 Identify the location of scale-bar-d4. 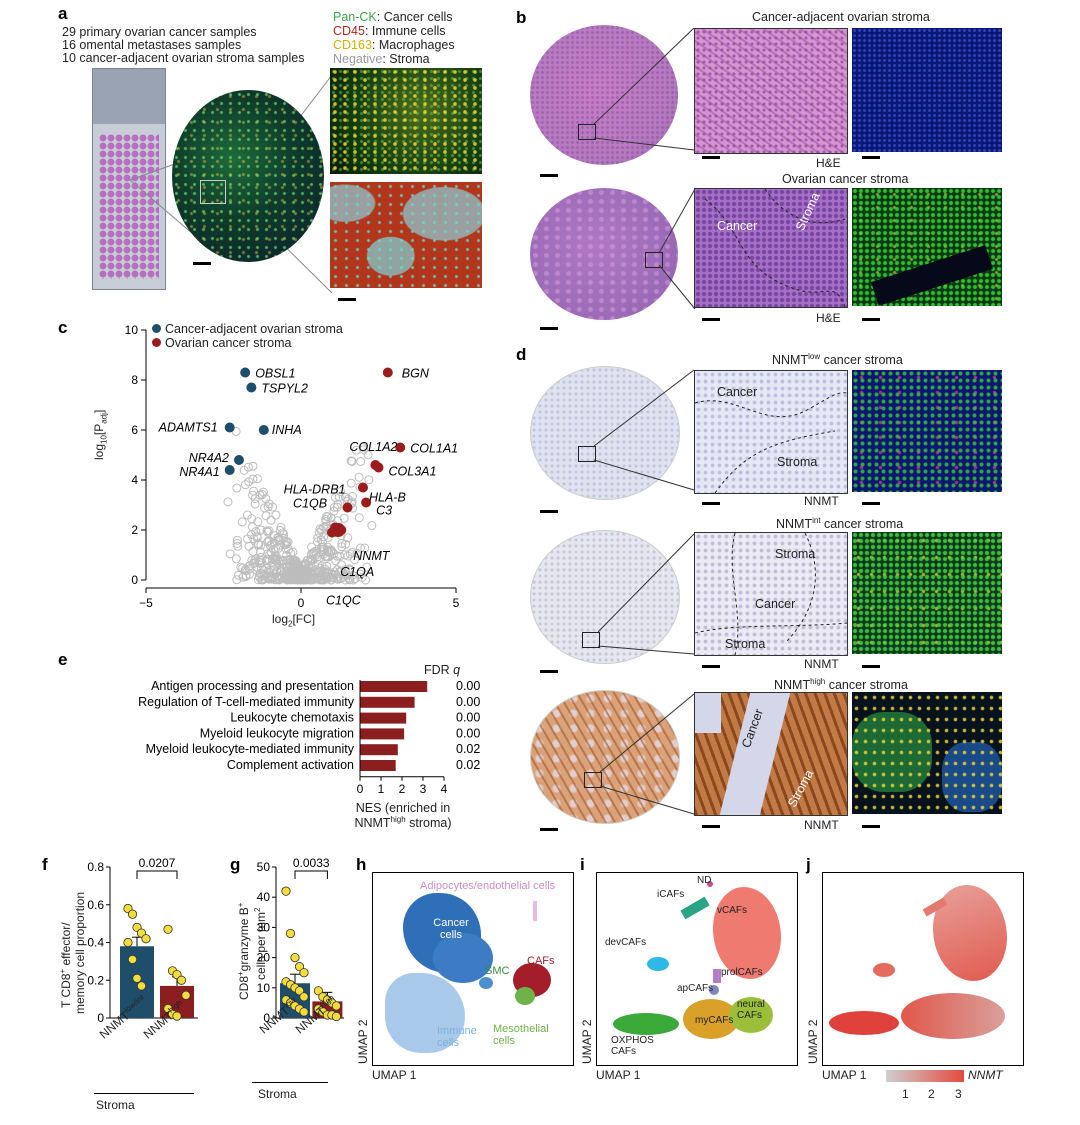
(711, 666).